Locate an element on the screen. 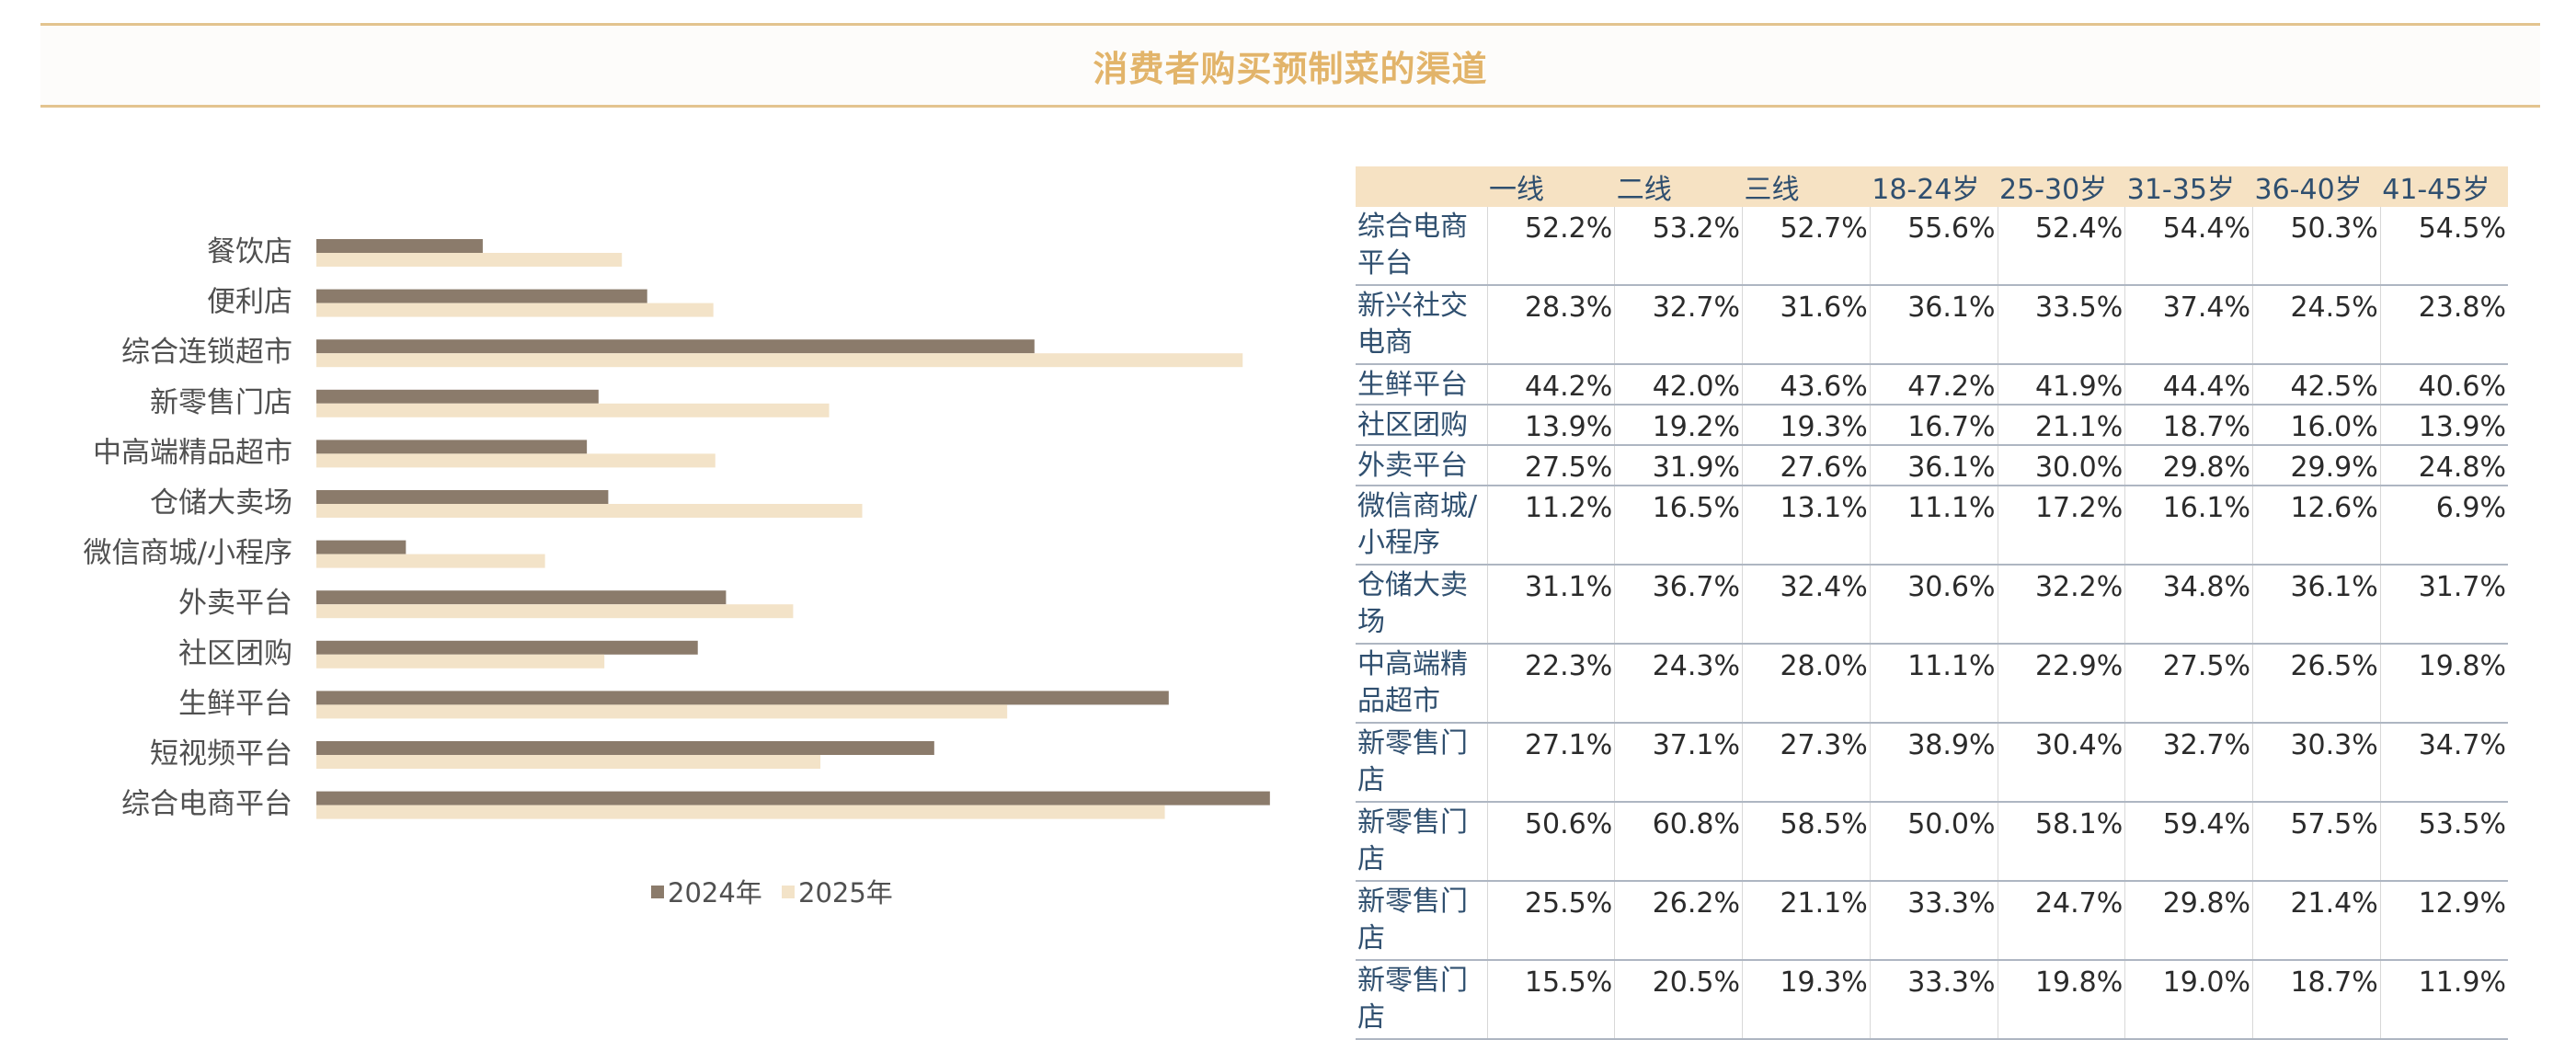  row-label: 综合电商平台 is located at coordinates (1421, 246).